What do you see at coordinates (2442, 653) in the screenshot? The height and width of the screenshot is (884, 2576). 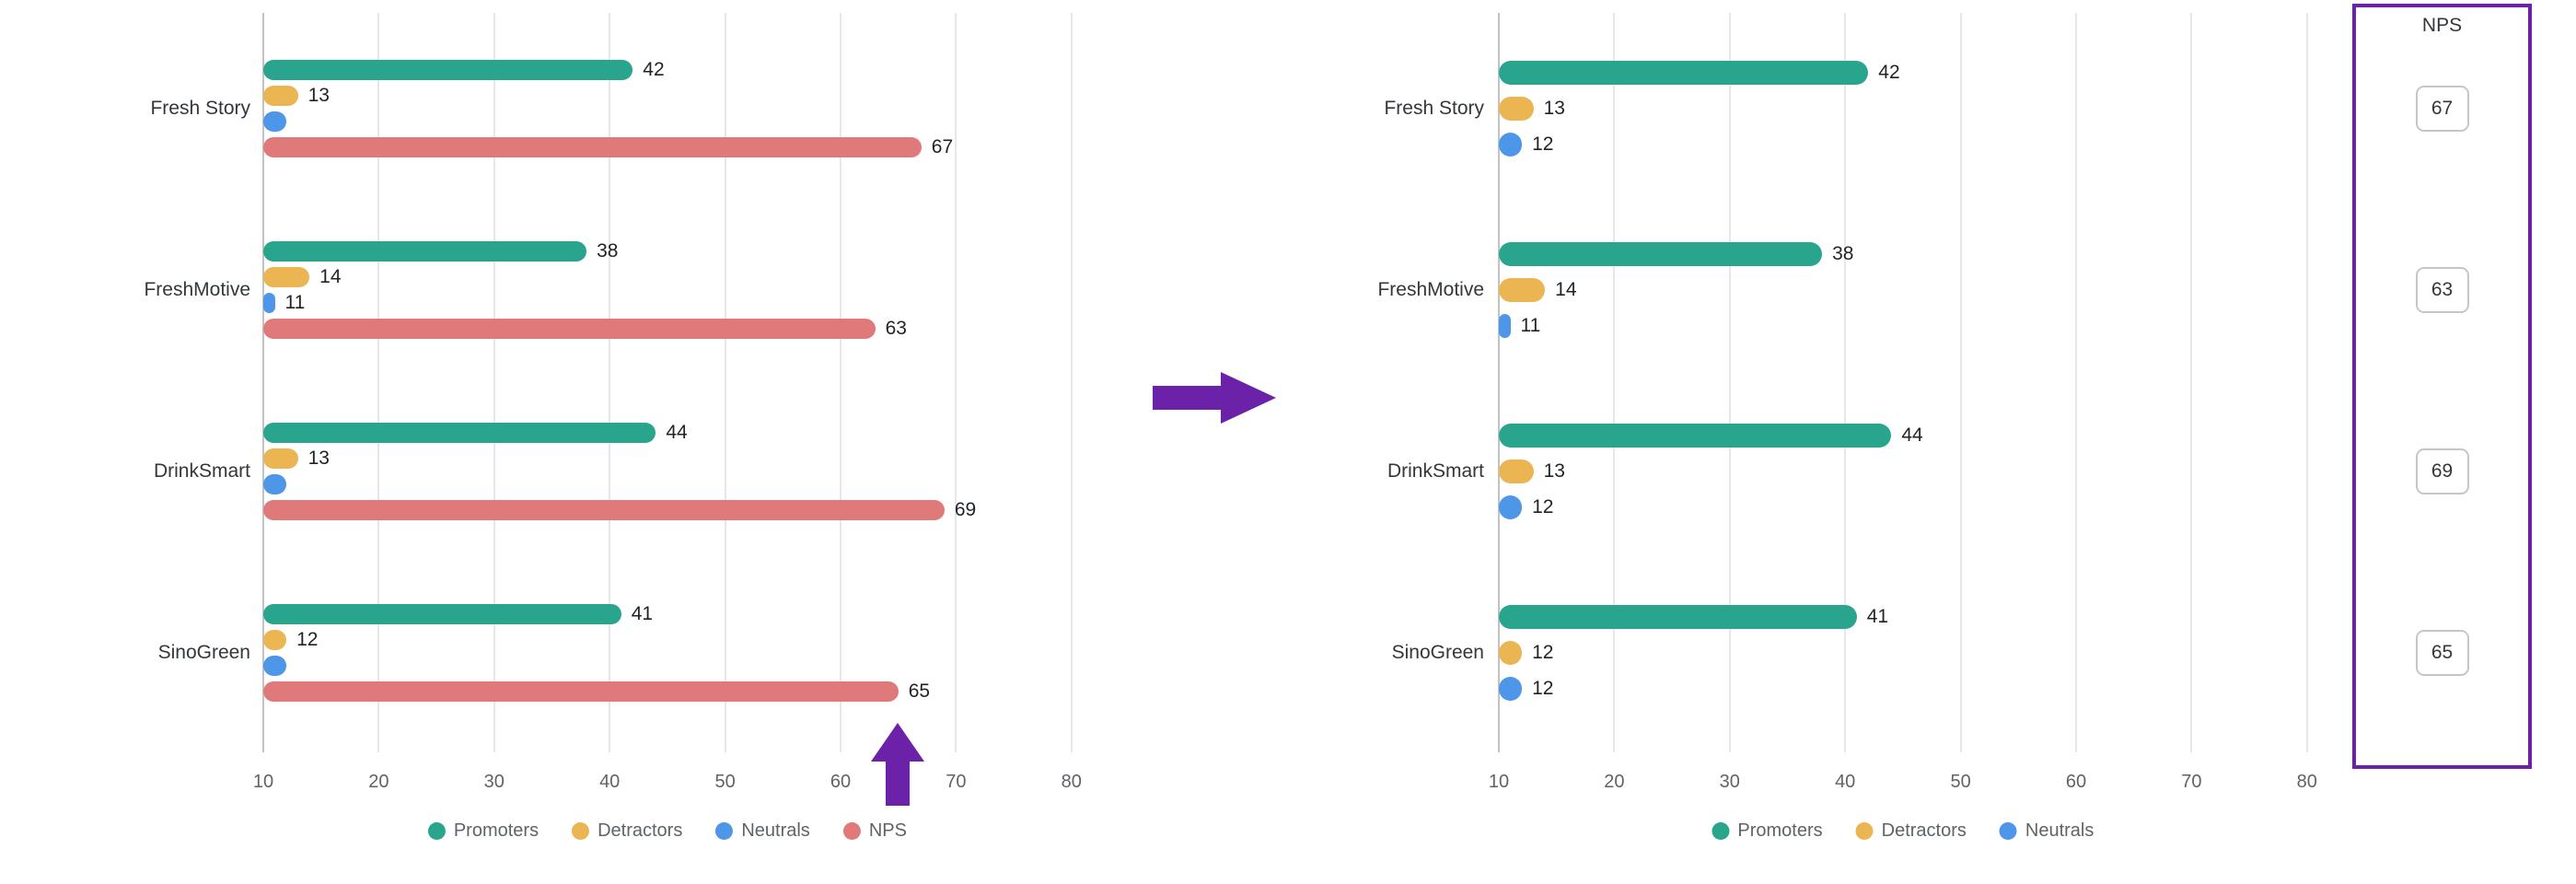 I see `nps-value-box: 65` at bounding box center [2442, 653].